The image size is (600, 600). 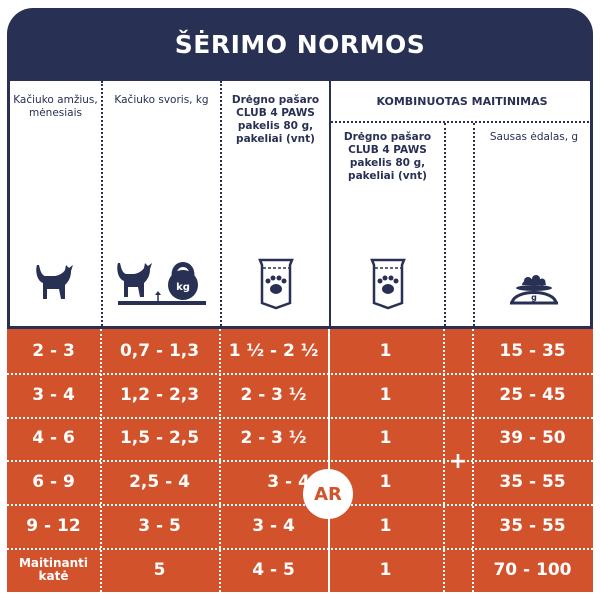 I want to click on cell-wet: 1 ½ - 2 ½, so click(x=273, y=350).